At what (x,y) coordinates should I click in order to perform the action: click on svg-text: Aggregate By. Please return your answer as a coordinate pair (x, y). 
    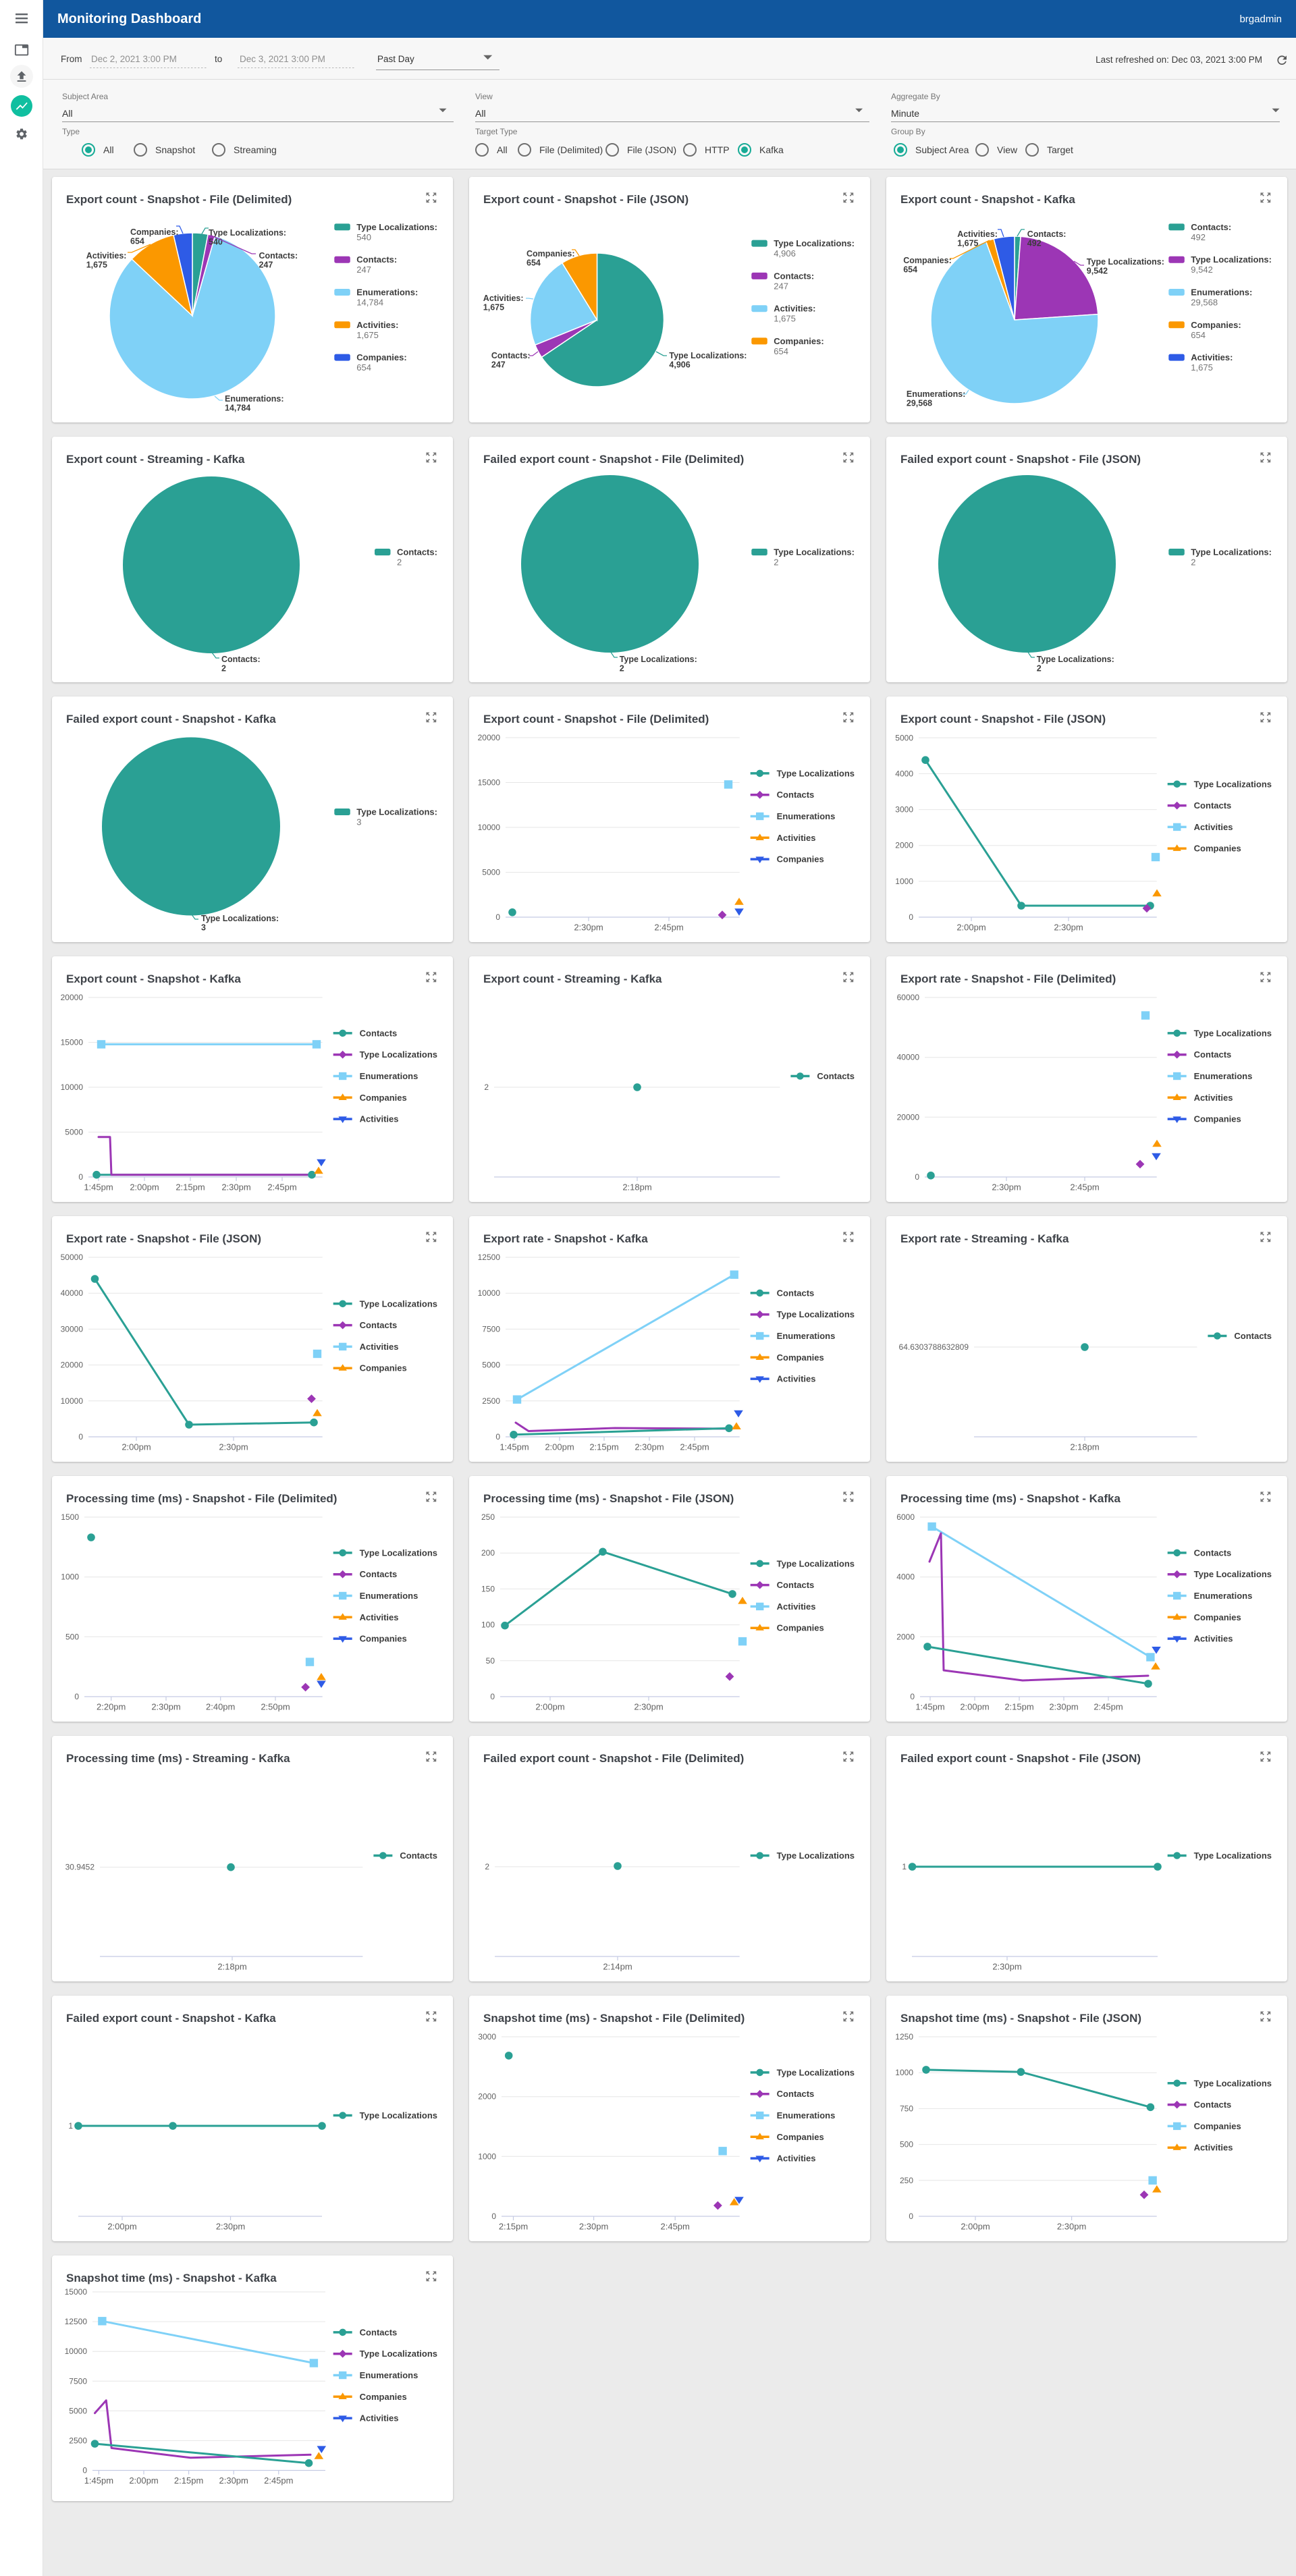
    Looking at the image, I should click on (916, 96).